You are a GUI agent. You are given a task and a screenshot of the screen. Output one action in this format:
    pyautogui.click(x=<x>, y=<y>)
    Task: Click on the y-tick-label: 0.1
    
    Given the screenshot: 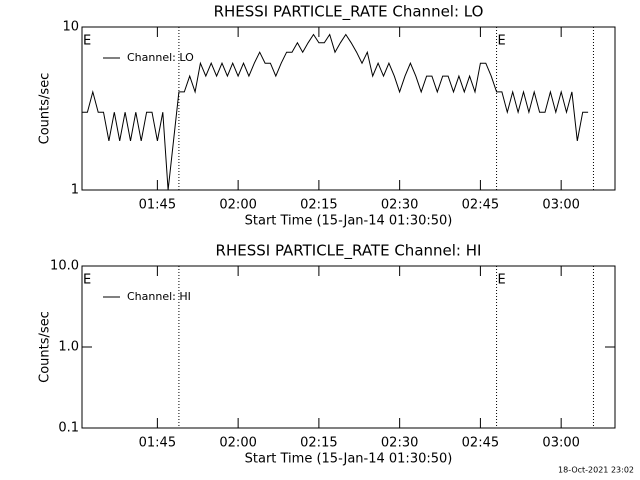 What is the action you would take?
    pyautogui.click(x=68, y=428)
    